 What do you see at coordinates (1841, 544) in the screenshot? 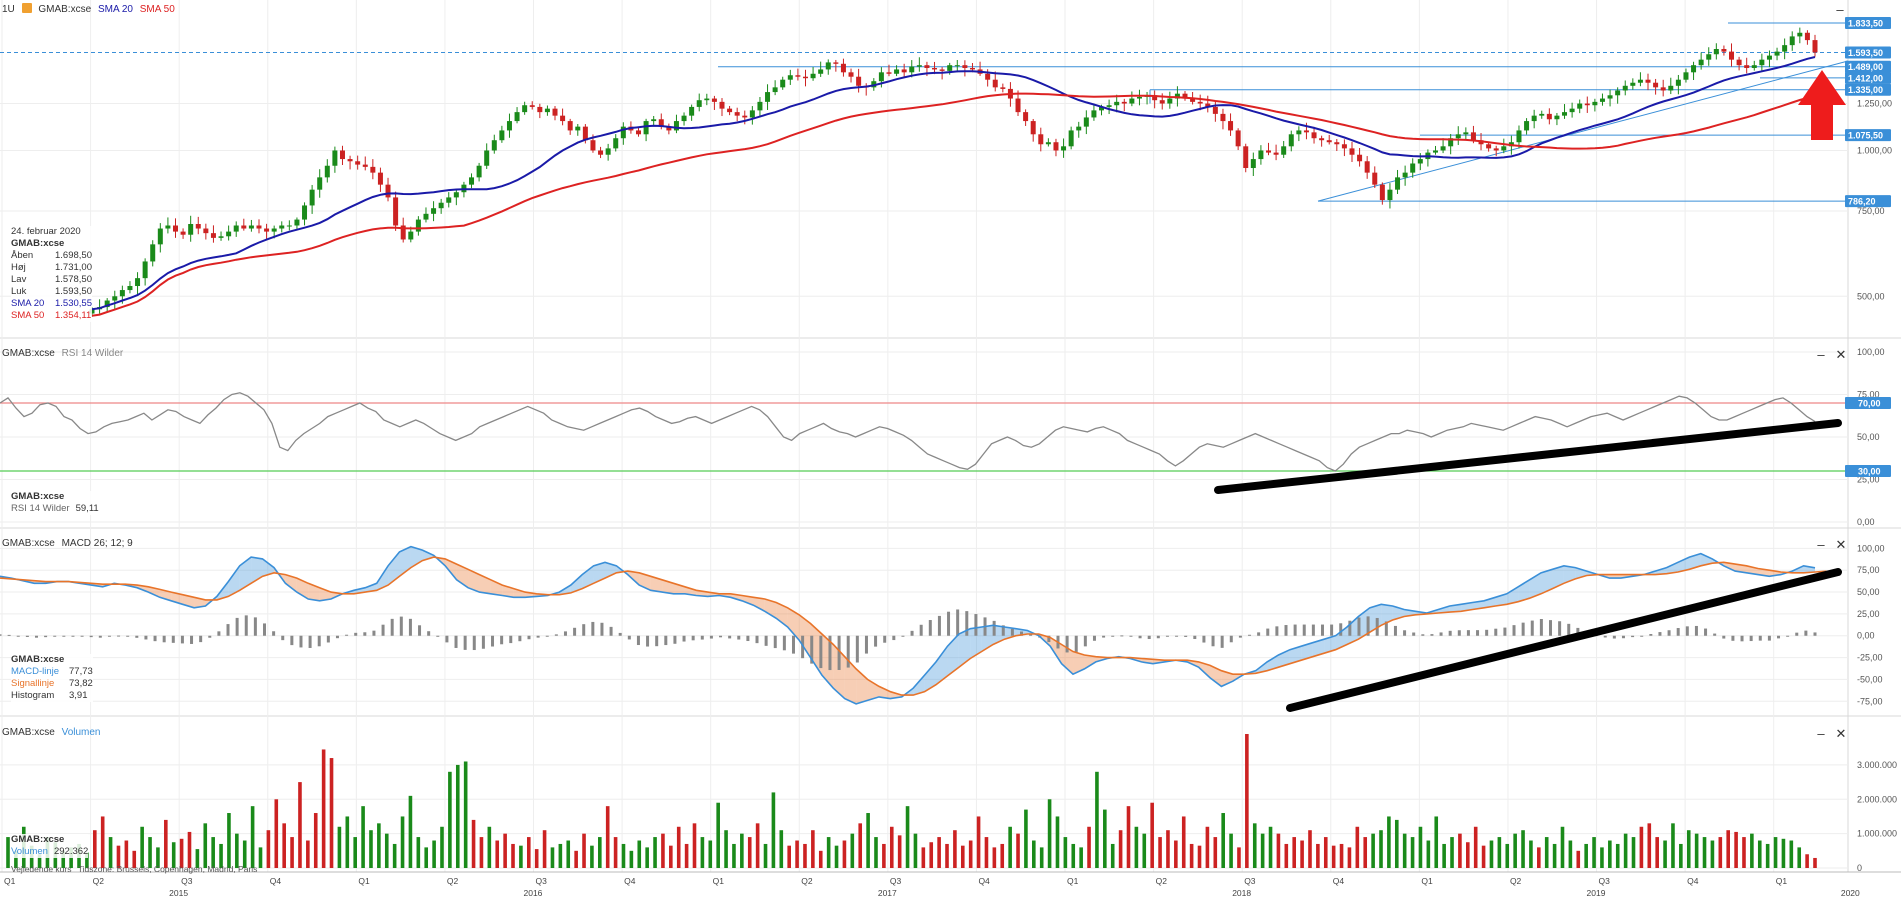
I see `macd-close-button: ✕` at bounding box center [1841, 544].